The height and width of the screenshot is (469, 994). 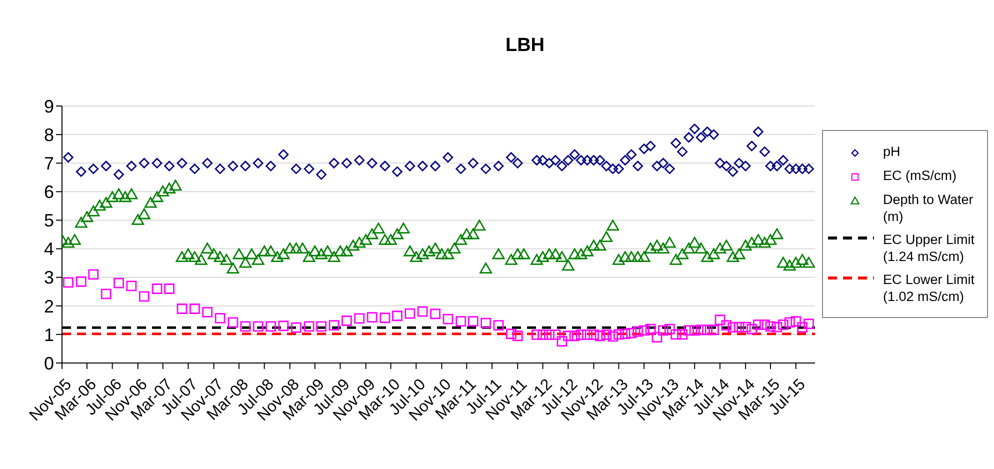 I want to click on y-tick-label: 1, so click(x=49, y=334).